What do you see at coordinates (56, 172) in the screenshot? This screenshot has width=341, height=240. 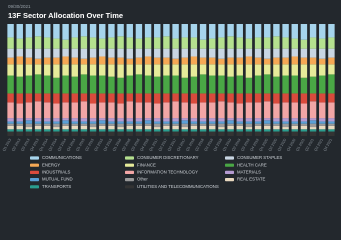 I see `legend-label: INDUSTRIALS` at bounding box center [56, 172].